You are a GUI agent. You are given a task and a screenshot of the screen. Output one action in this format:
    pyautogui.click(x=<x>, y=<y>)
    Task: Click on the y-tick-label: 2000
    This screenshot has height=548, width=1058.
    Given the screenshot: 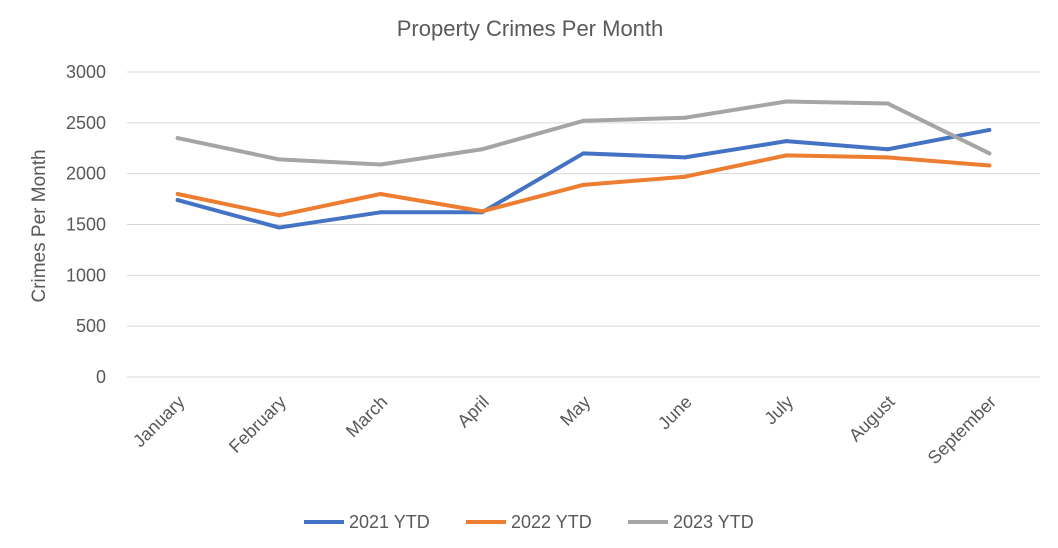 What is the action you would take?
    pyautogui.click(x=86, y=174)
    